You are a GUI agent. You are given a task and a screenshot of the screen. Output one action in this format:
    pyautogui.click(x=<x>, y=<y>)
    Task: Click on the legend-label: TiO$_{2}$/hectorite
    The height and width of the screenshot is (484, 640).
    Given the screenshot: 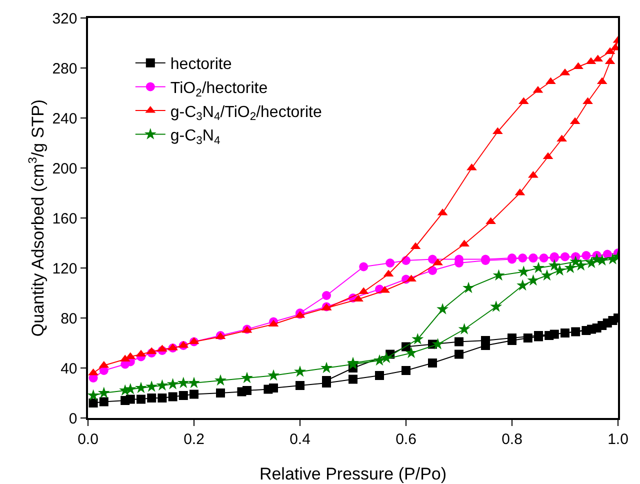 What is the action you would take?
    pyautogui.click(x=219, y=90)
    